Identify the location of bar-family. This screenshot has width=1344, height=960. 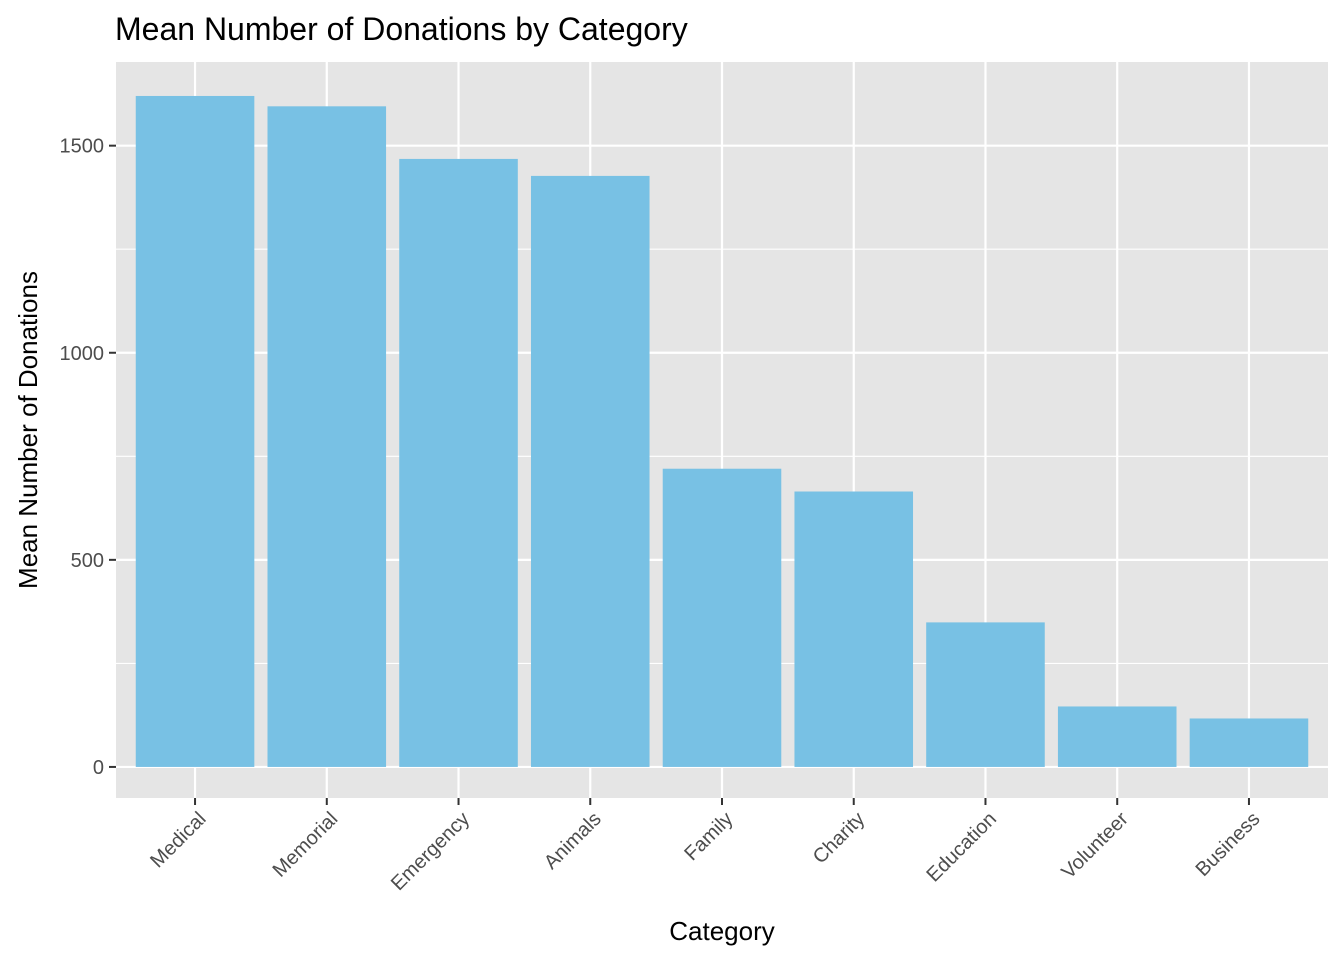
(722, 617).